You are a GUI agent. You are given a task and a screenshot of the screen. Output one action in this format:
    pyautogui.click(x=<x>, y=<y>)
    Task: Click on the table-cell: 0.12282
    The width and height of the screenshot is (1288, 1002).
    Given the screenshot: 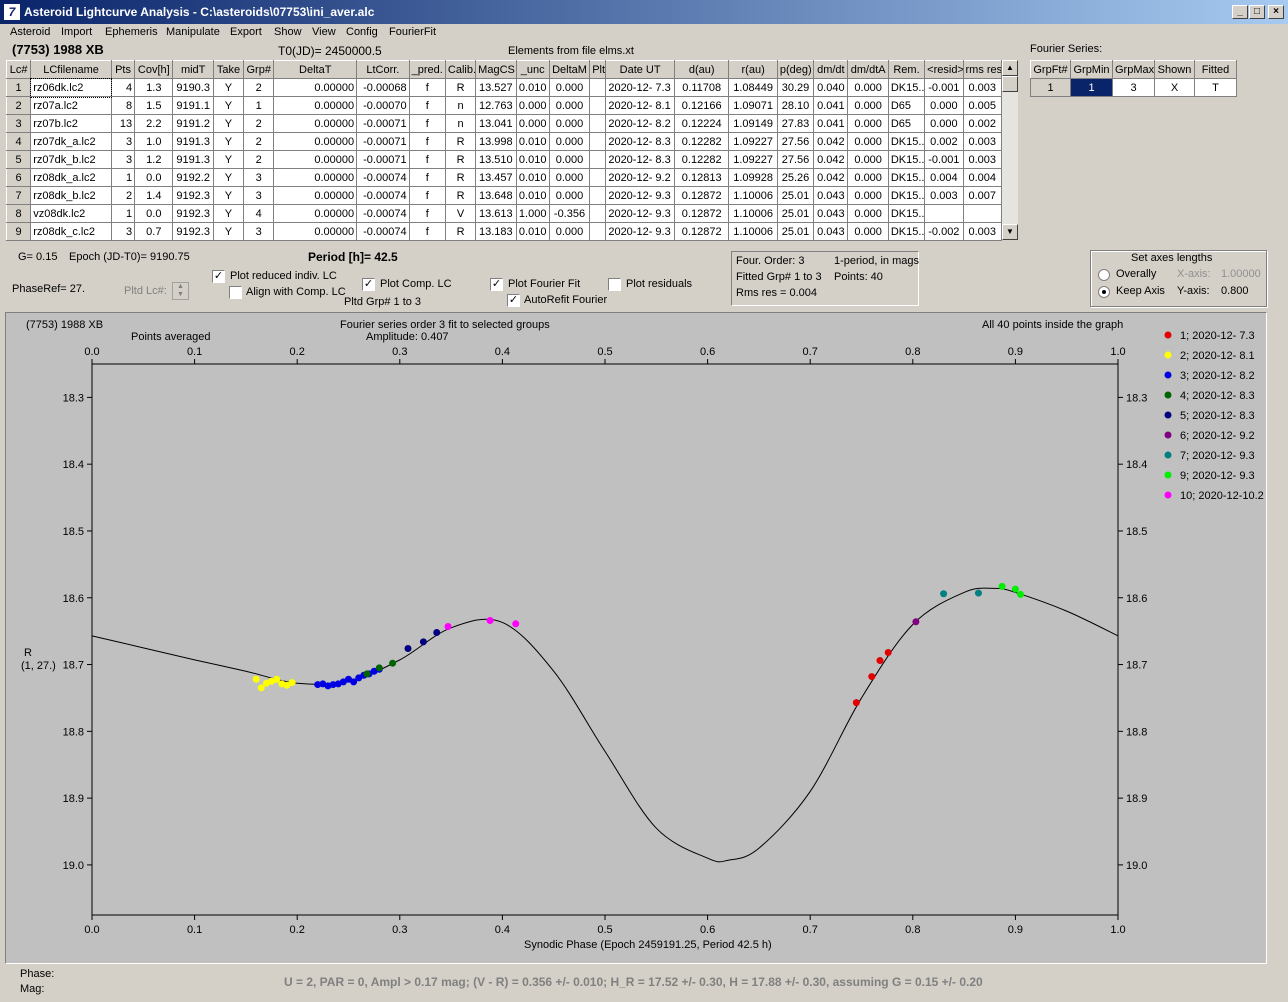 What is the action you would take?
    pyautogui.click(x=701, y=141)
    